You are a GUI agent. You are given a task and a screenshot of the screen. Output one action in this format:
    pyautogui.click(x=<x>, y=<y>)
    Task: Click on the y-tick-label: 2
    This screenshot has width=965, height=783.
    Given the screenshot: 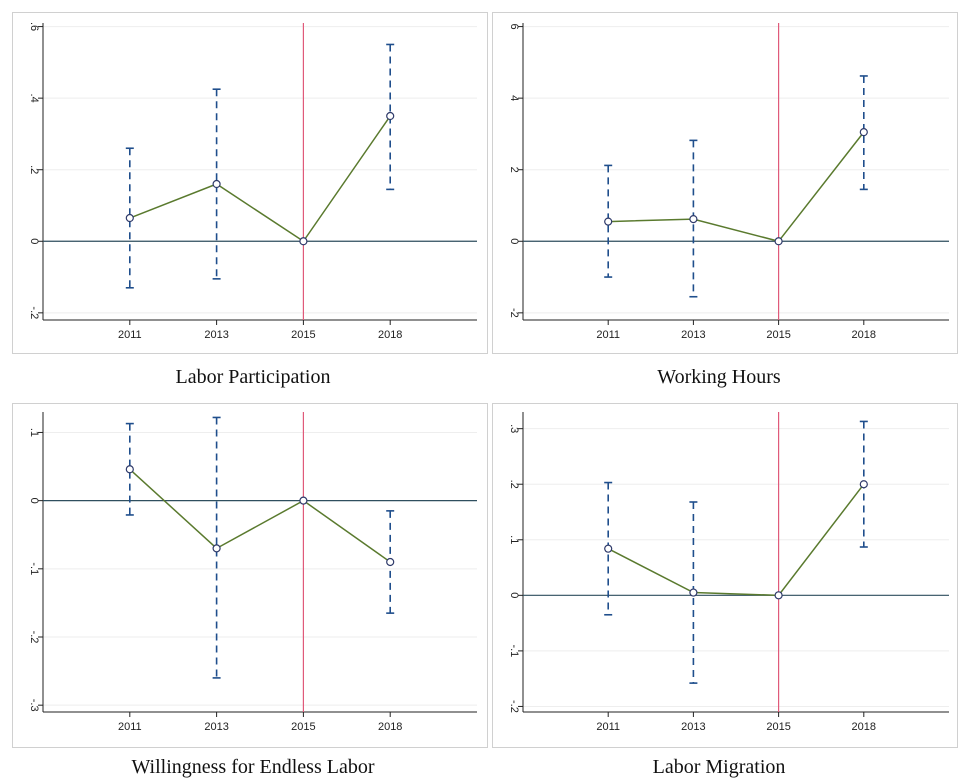 What is the action you would take?
    pyautogui.click(x=514, y=170)
    